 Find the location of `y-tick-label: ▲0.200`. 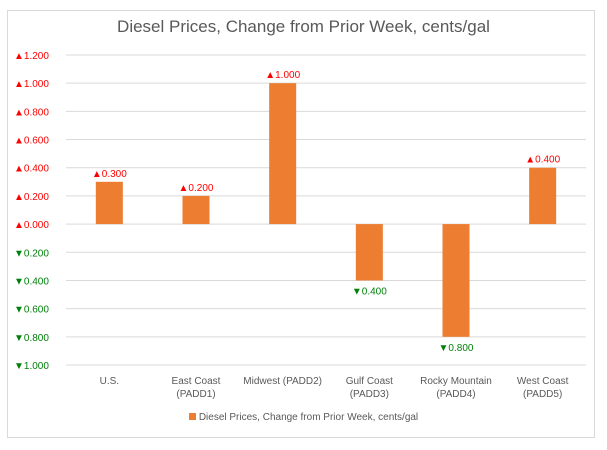

y-tick-label: ▲0.200 is located at coordinates (31, 197).